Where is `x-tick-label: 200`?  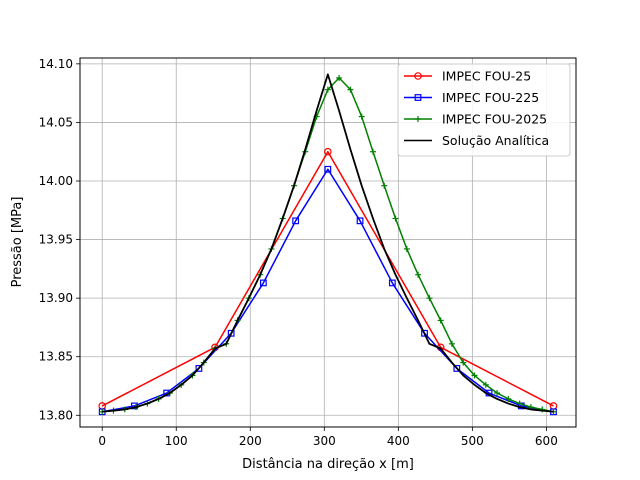 x-tick-label: 200 is located at coordinates (250, 441).